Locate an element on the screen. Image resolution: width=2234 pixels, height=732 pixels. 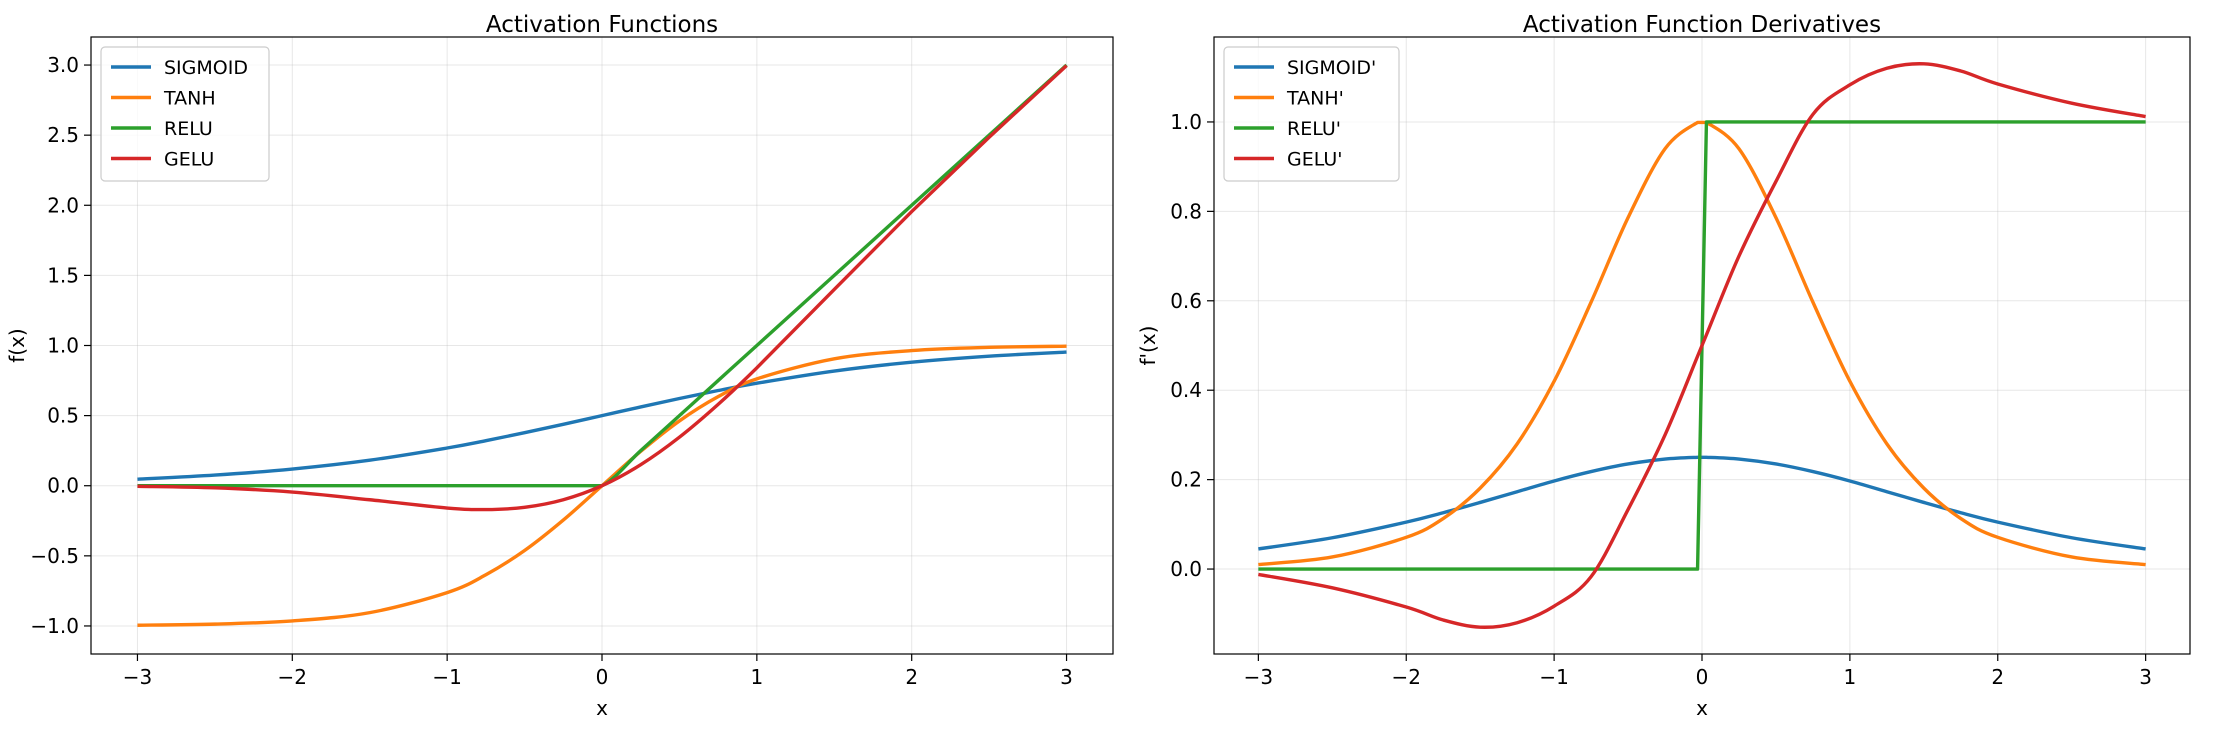
chart-1-xtick-label-2: −1 is located at coordinates (1553, 677).